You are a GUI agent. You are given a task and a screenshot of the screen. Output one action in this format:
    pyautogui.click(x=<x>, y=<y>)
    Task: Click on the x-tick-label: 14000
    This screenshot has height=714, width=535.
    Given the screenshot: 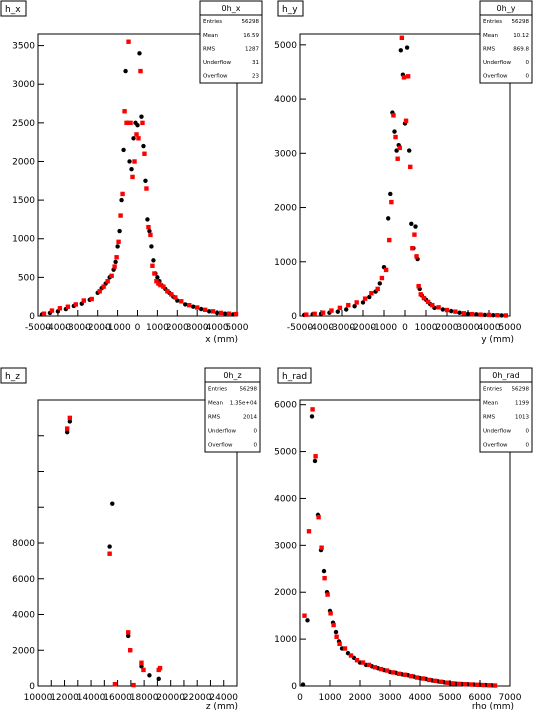 What is the action you would take?
    pyautogui.click(x=91, y=698)
    